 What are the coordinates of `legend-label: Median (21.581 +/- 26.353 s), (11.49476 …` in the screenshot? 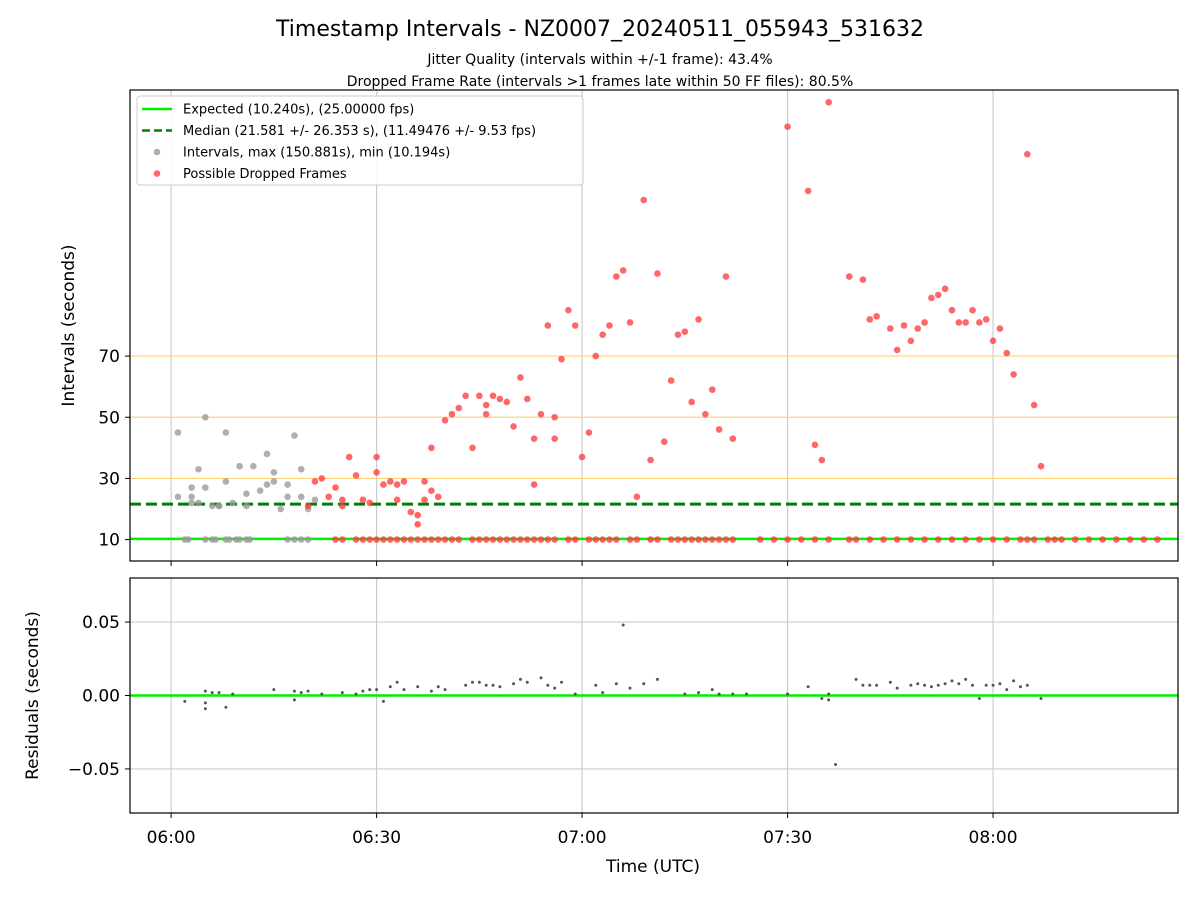 It's located at (359, 131).